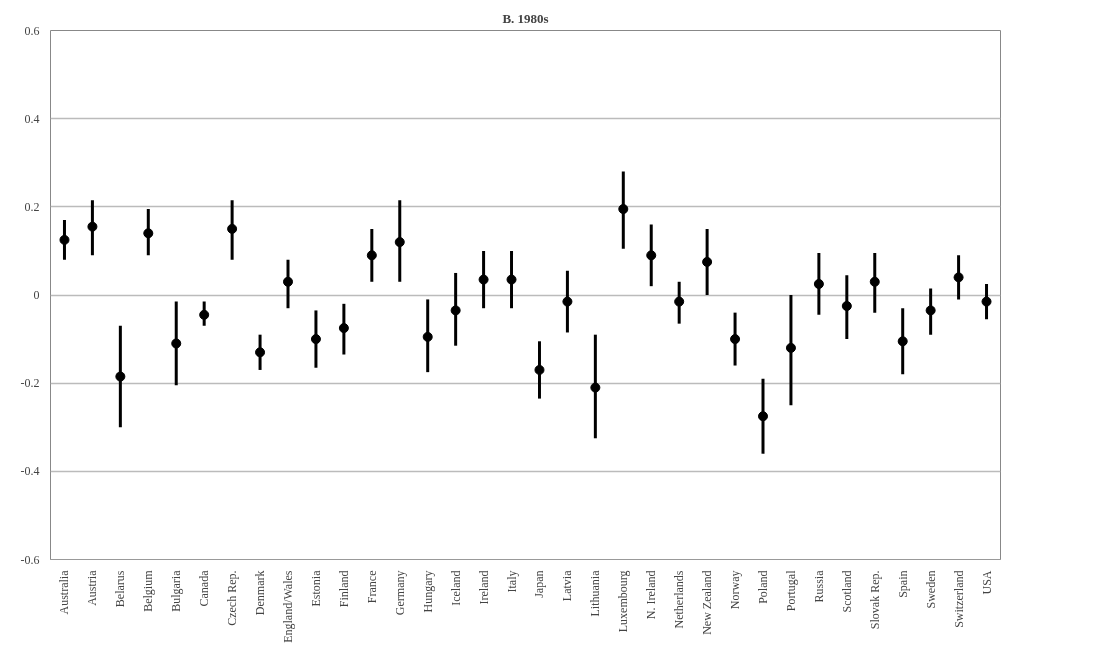  Describe the element at coordinates (343, 589) in the screenshot. I see `x-tick-label: Finland` at that location.